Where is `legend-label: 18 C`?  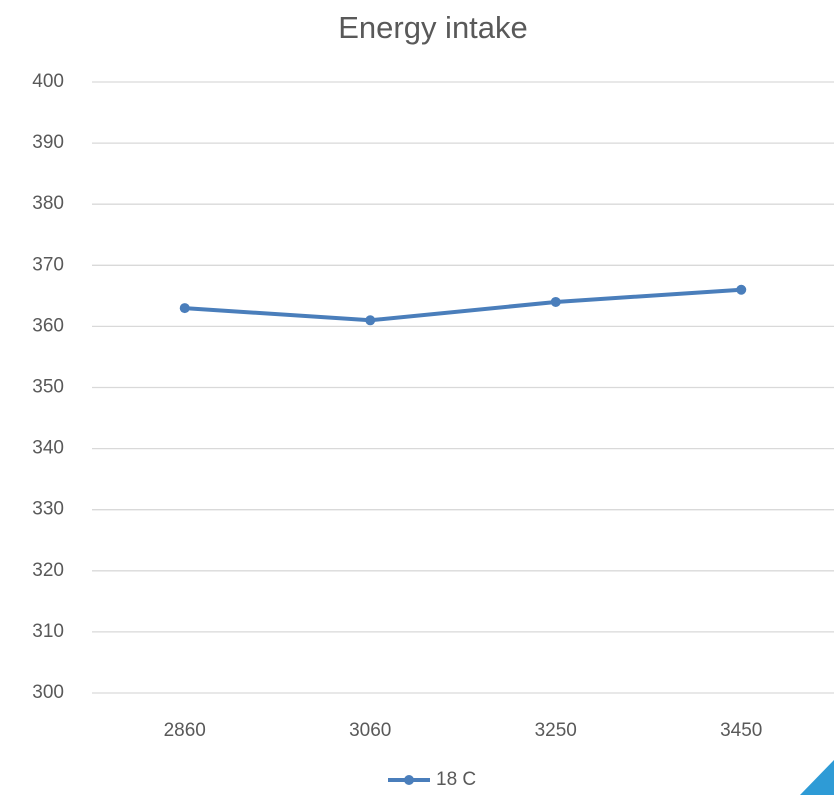 legend-label: 18 C is located at coordinates (456, 779).